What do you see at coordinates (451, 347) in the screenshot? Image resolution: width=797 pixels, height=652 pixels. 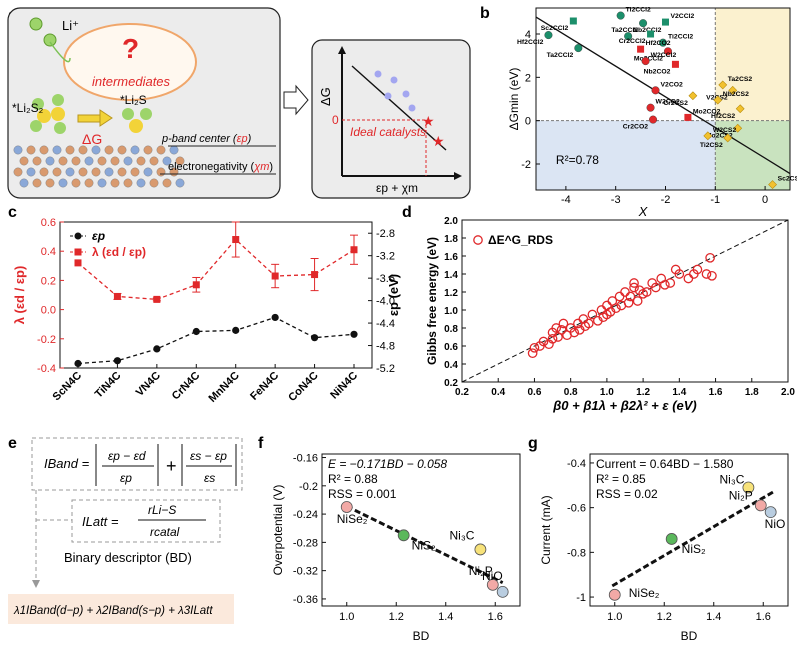 I see `y-tick-label: 0.6` at bounding box center [451, 347].